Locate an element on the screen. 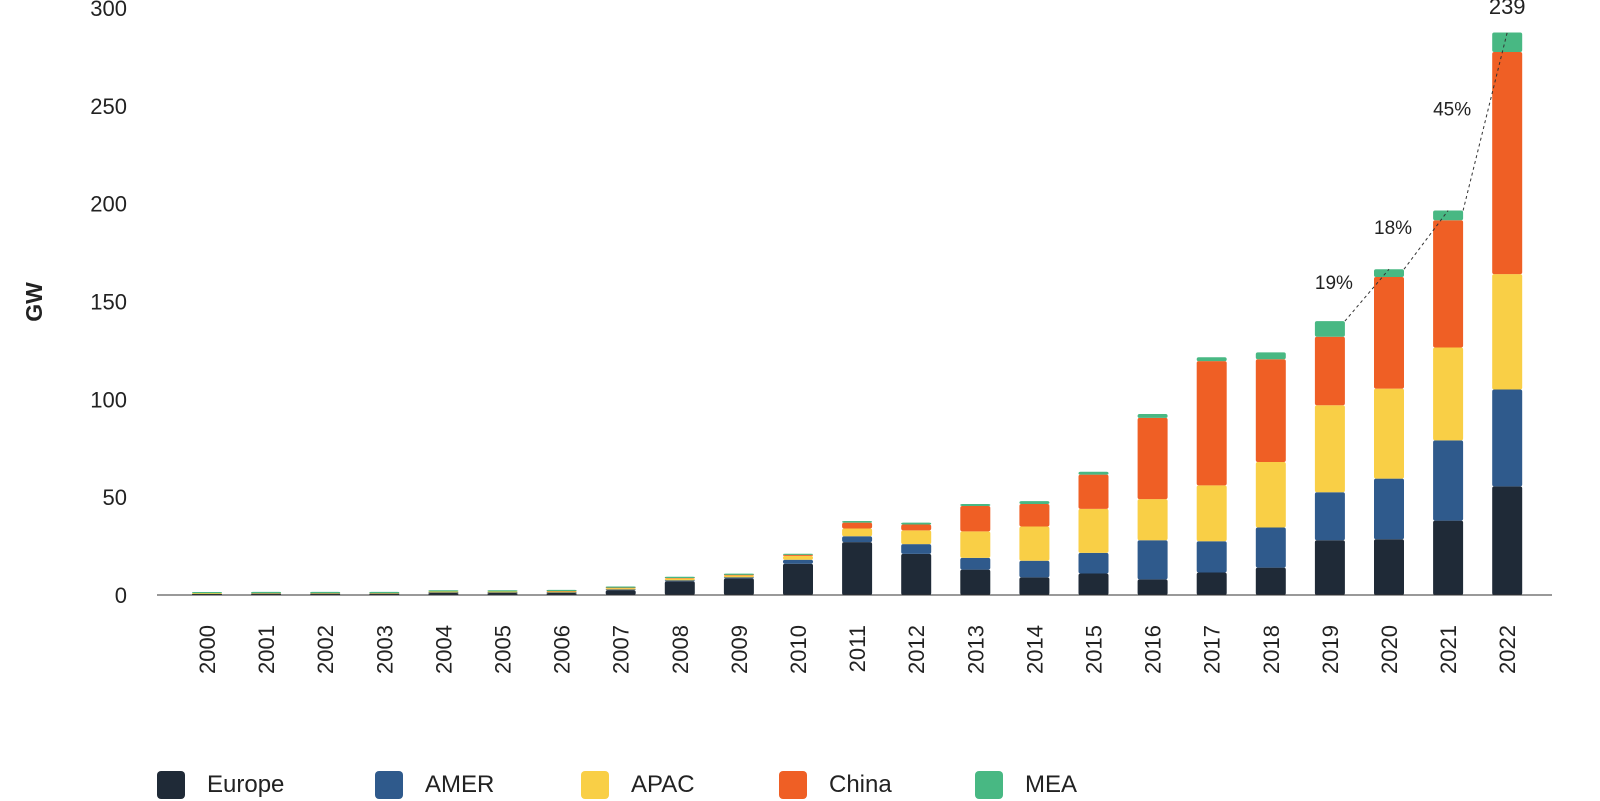 Image resolution: width=1600 pixels, height=801 pixels. bar-segment-amer-2019 is located at coordinates (1329, 516).